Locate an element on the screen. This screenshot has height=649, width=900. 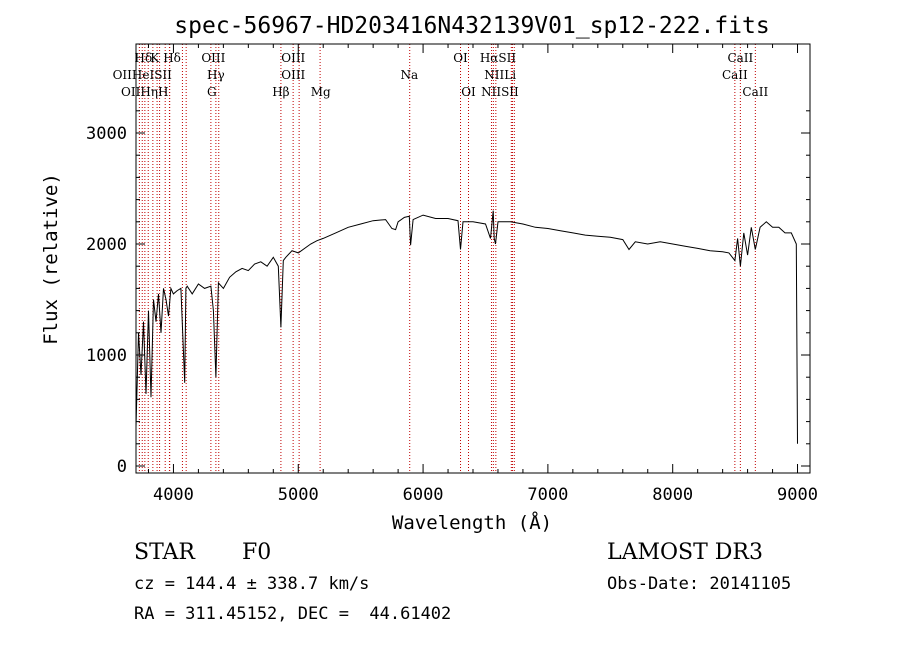
line-label: NIILi is located at coordinates (500, 75).